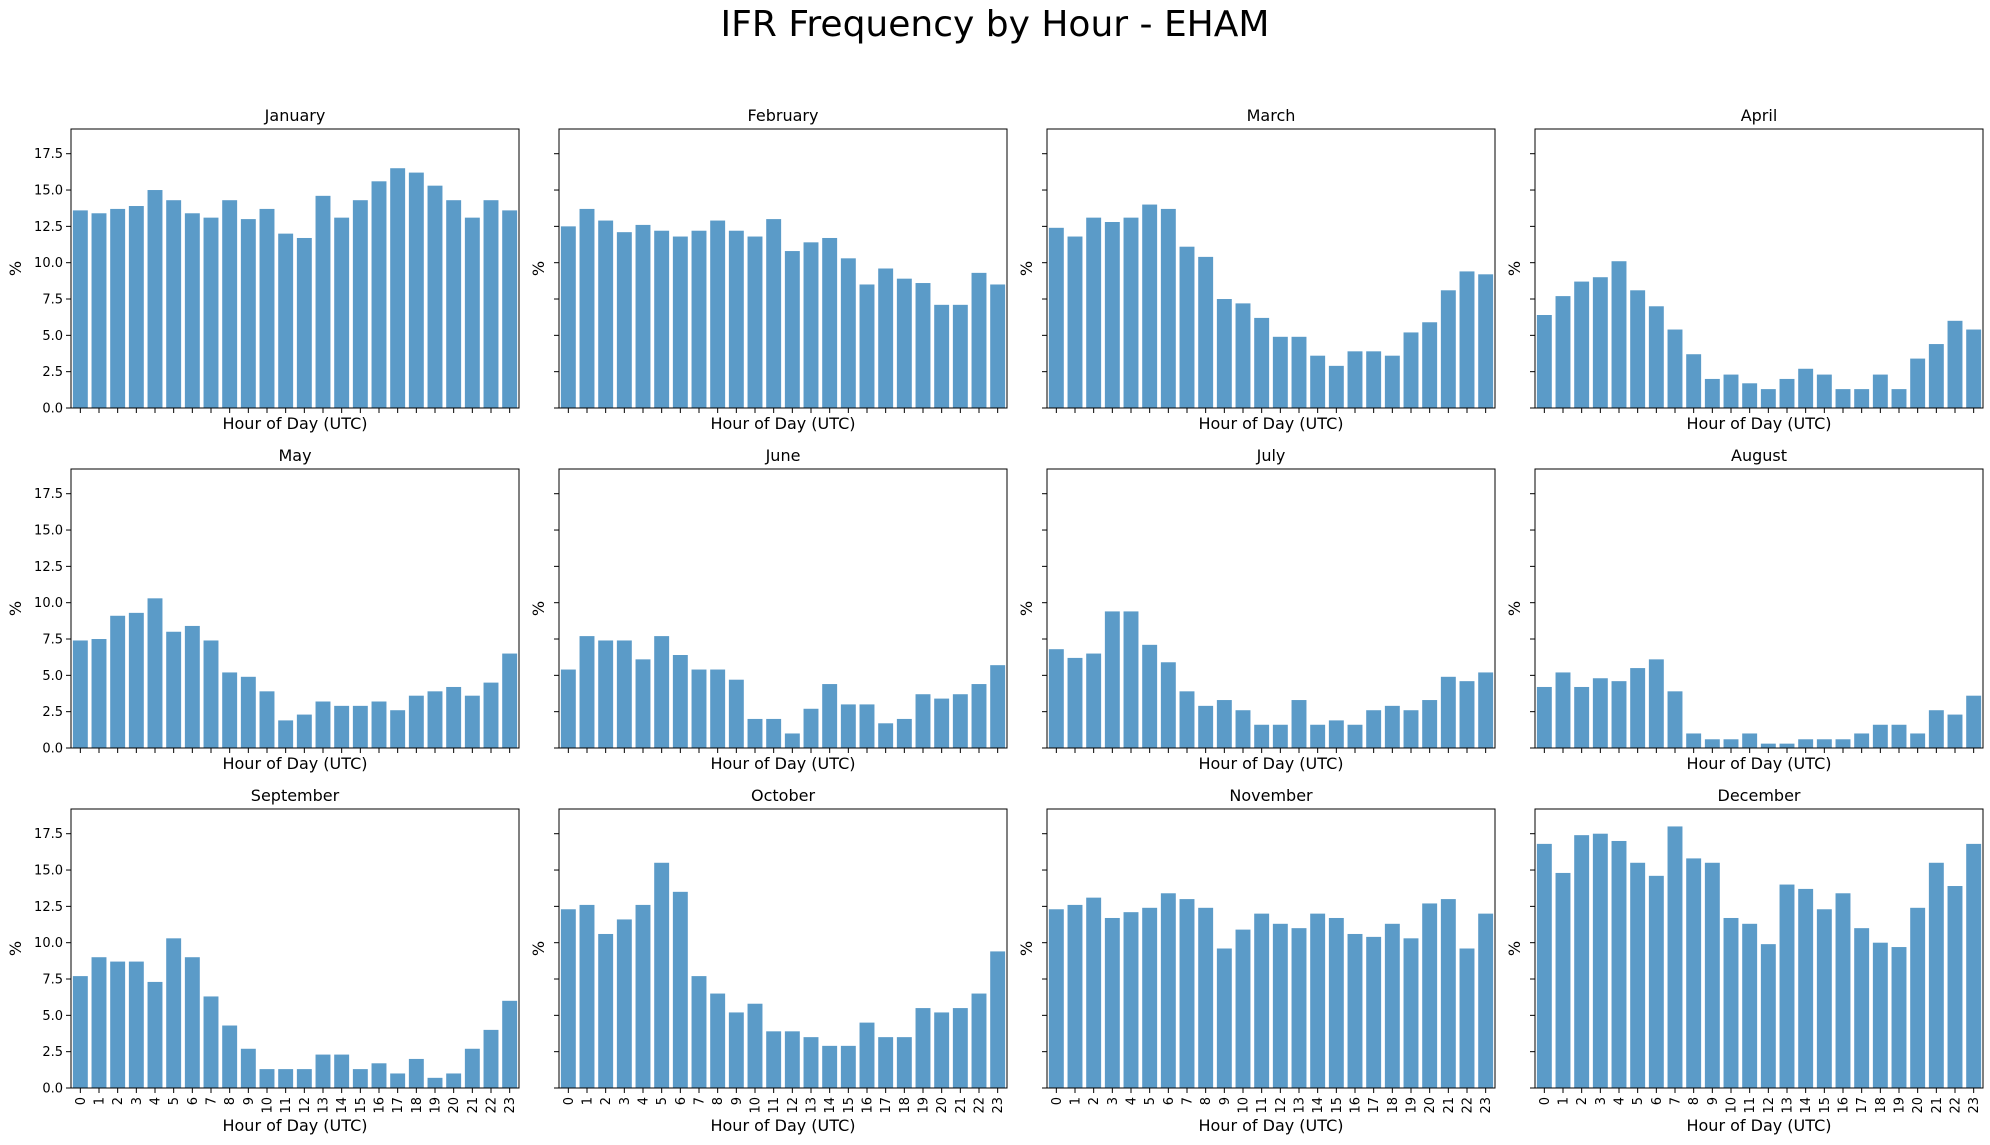  What do you see at coordinates (1759, 455) in the screenshot?
I see `subplot-title: August` at bounding box center [1759, 455].